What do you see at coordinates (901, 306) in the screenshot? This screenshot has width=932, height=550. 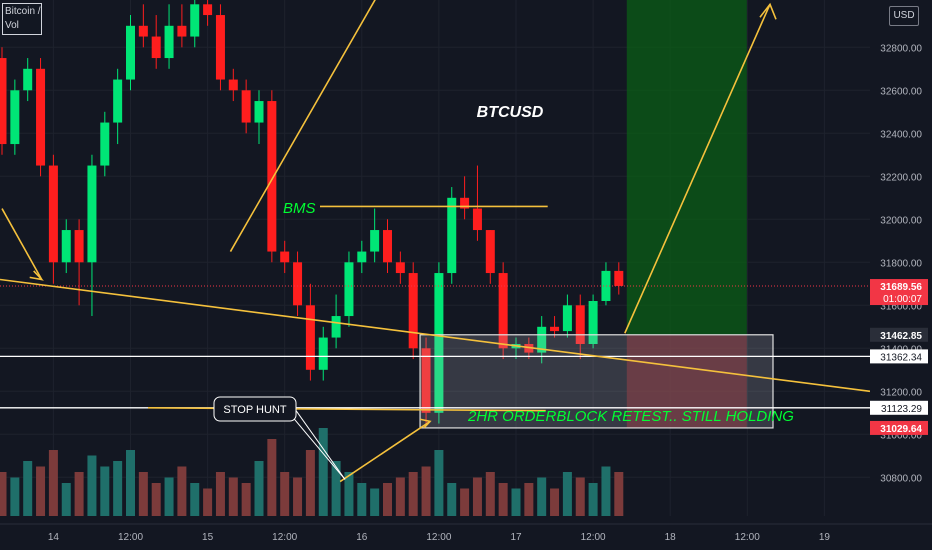 I see `price-tick-label: 31600.00` at bounding box center [901, 306].